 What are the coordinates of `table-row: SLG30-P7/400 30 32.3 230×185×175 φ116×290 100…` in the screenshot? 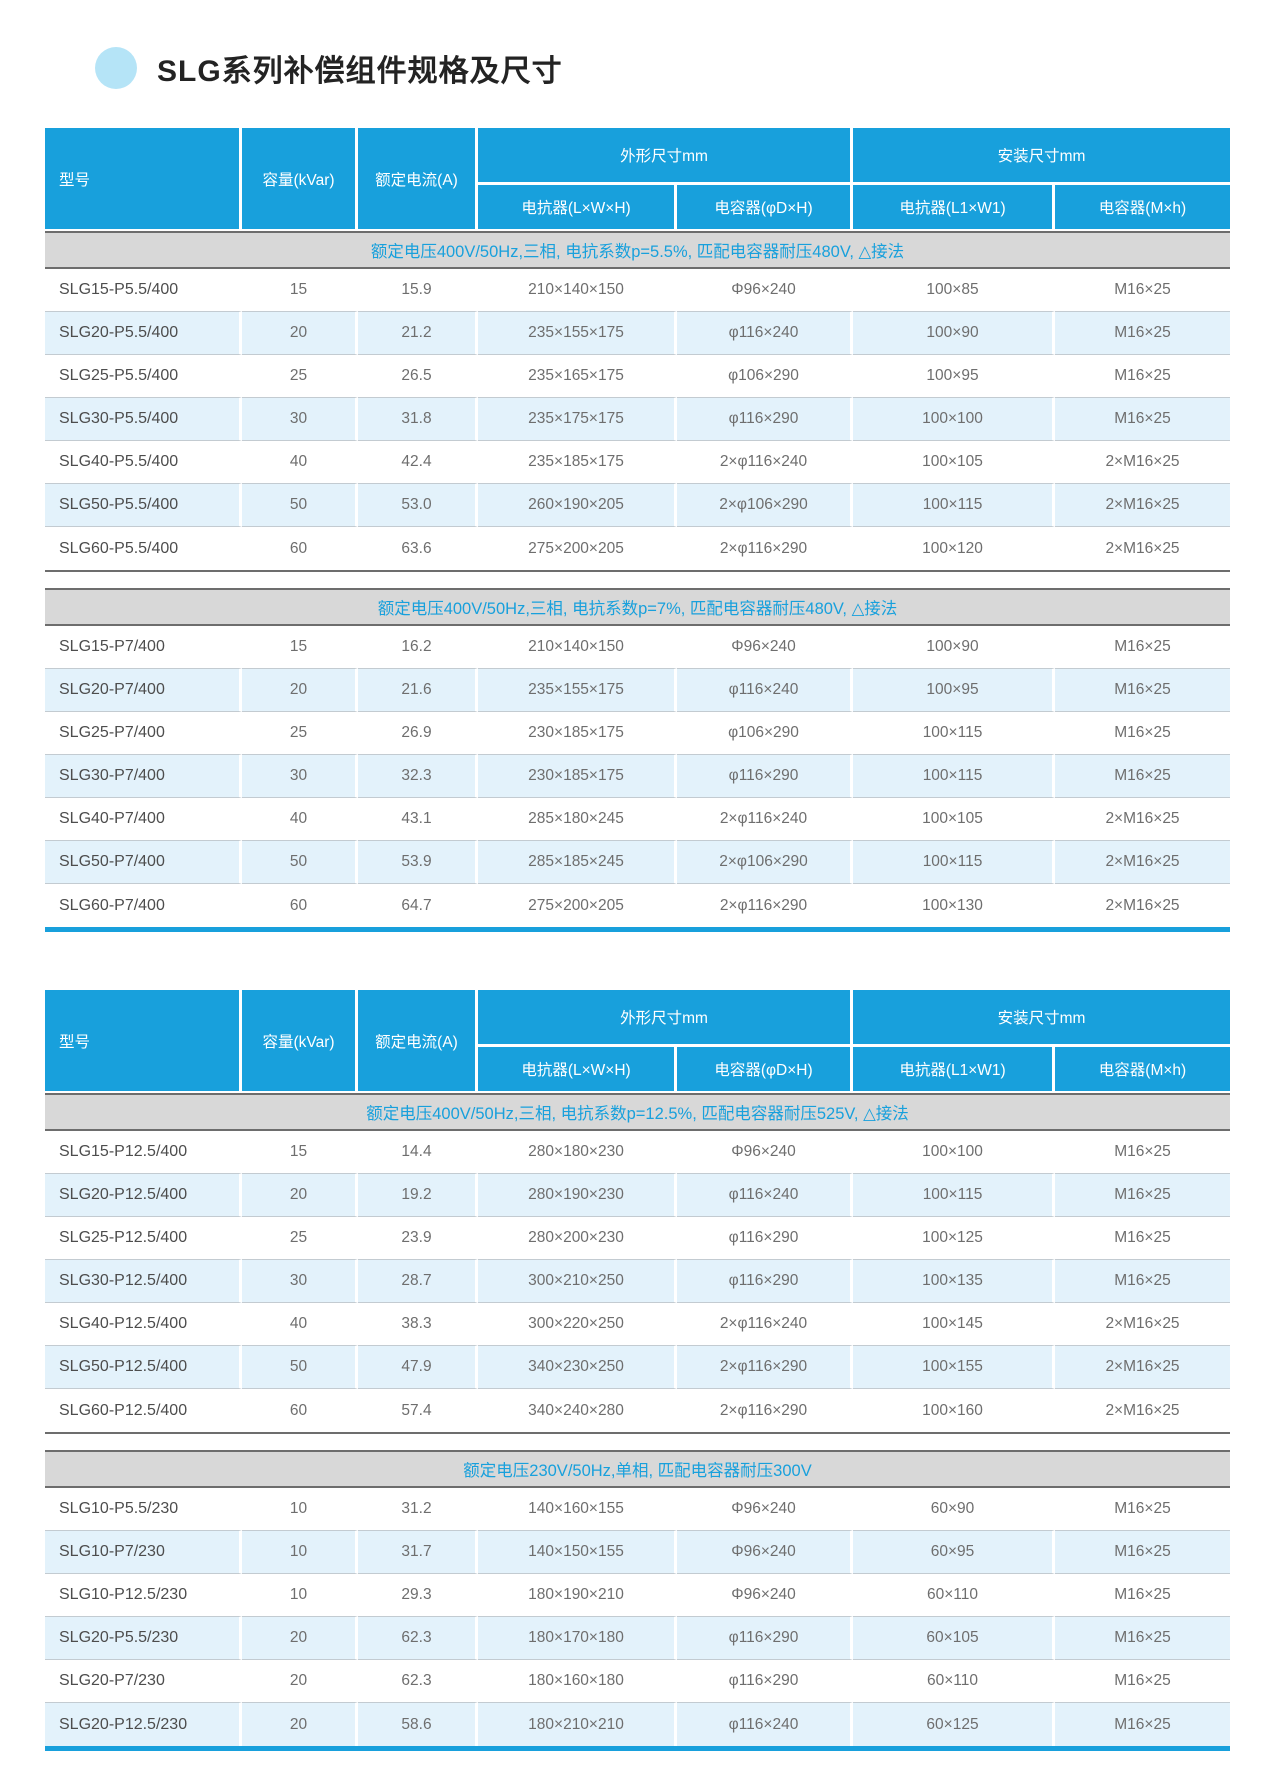 It's located at (637, 776).